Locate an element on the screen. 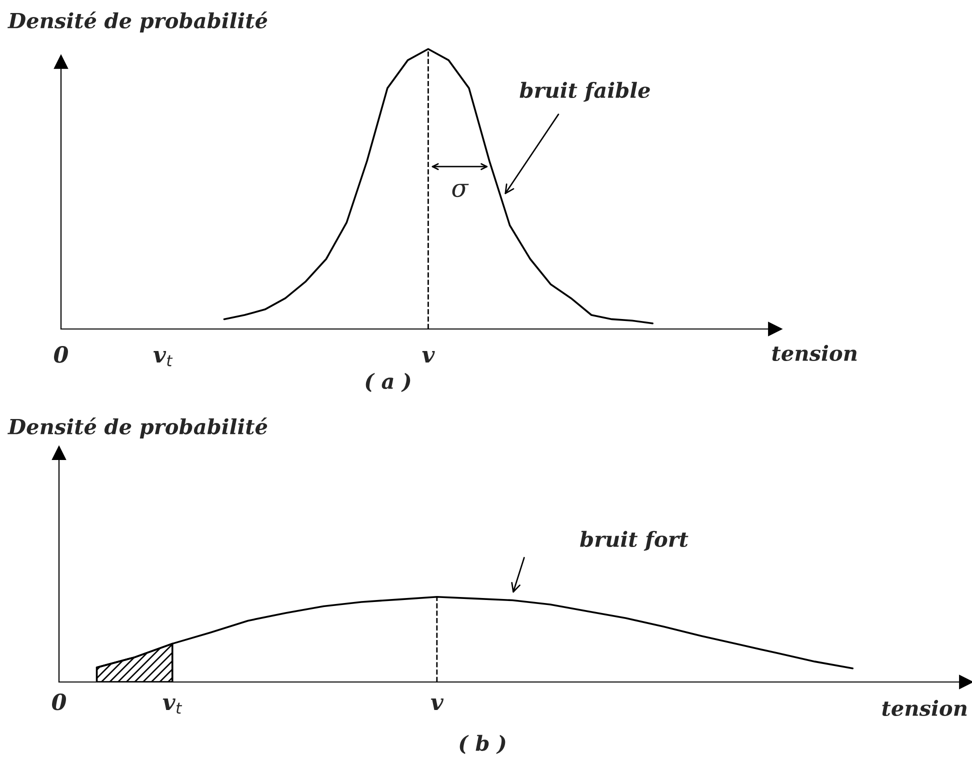 The height and width of the screenshot is (778, 972). annotation: bruit faible is located at coordinates (585, 92).